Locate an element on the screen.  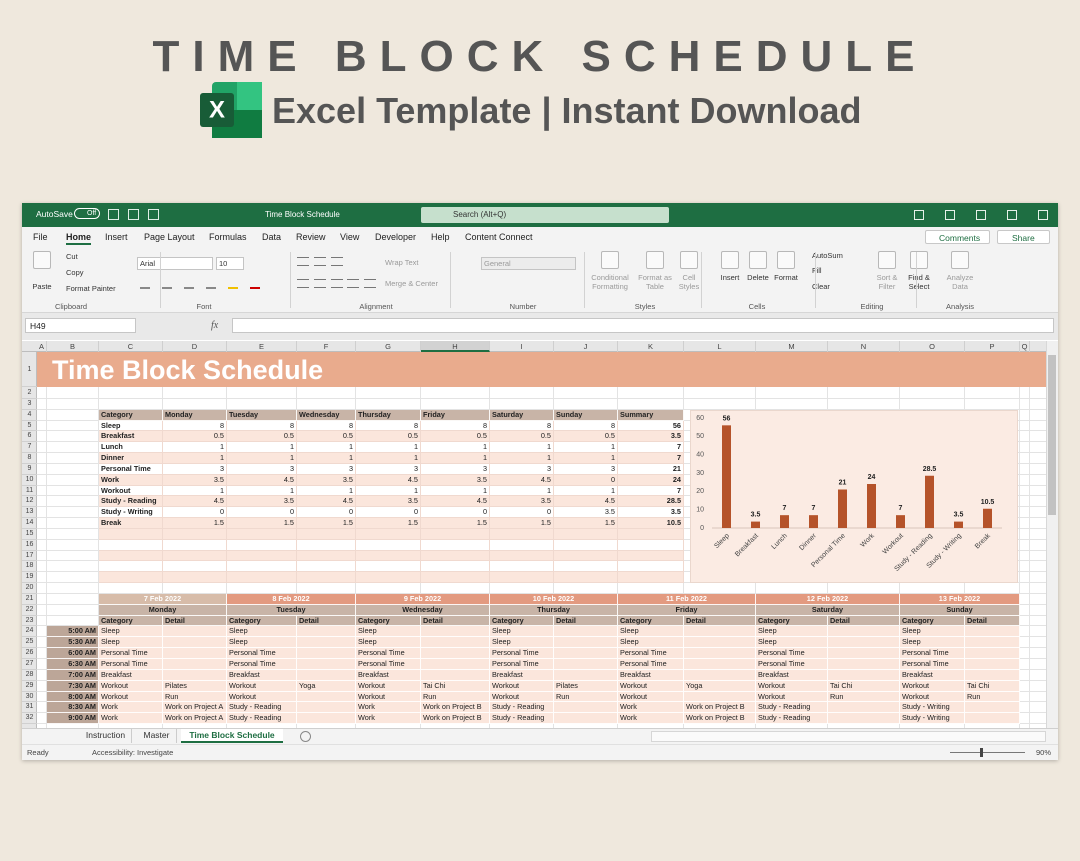
ribbon-button: Delete is located at coordinates (758, 277).